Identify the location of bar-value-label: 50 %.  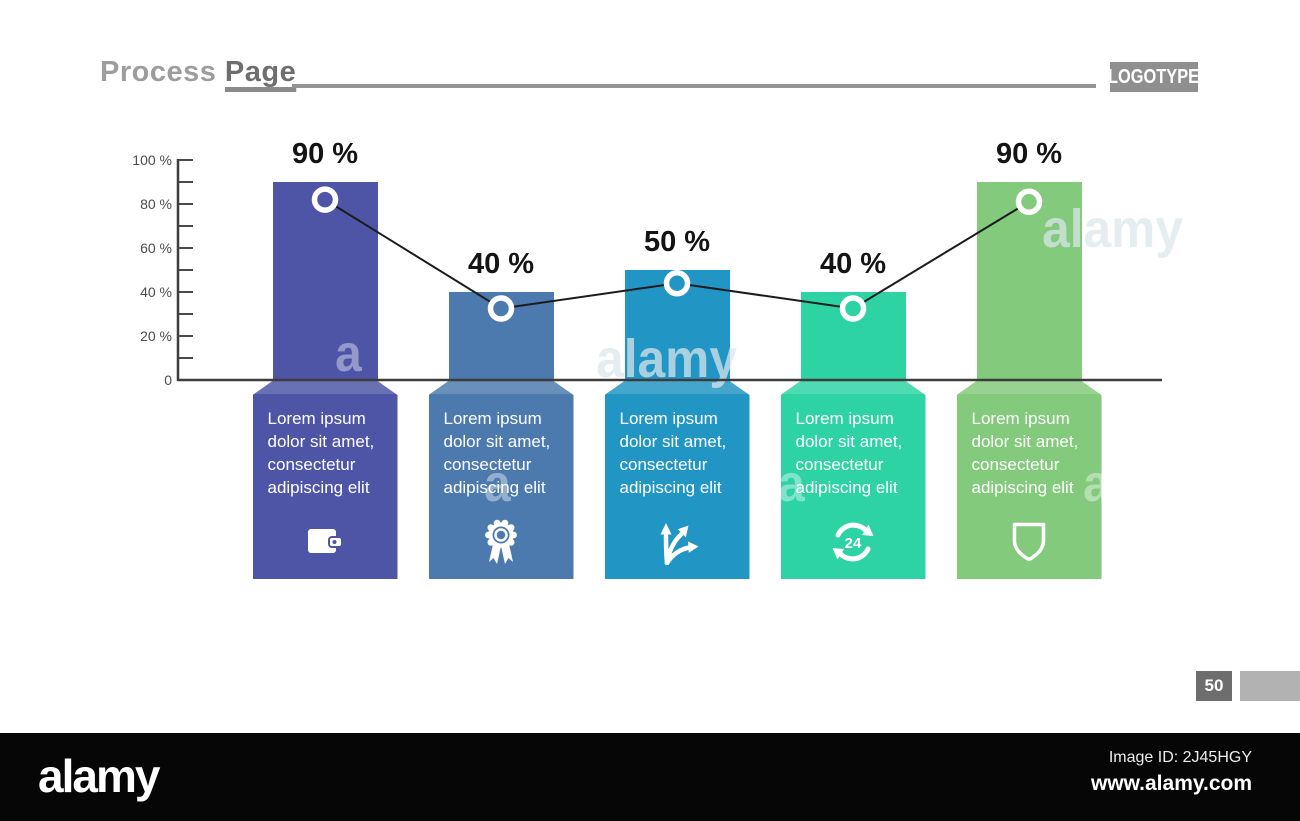
(677, 242).